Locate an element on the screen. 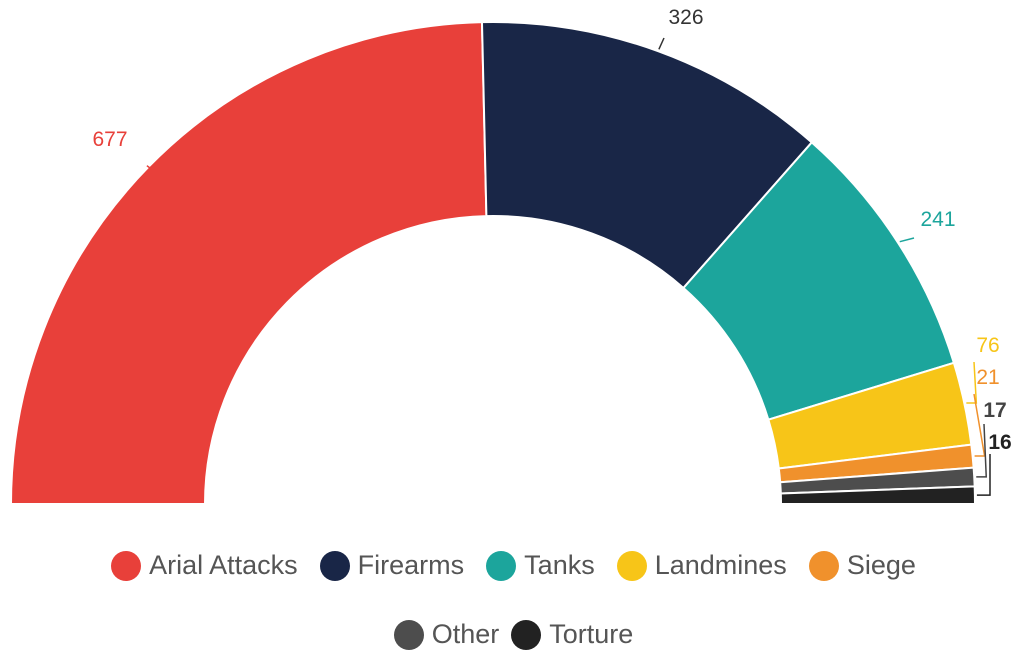 Image resolution: width=1027 pixels, height=656 pixels. data-label-tanks: 241 is located at coordinates (937, 219).